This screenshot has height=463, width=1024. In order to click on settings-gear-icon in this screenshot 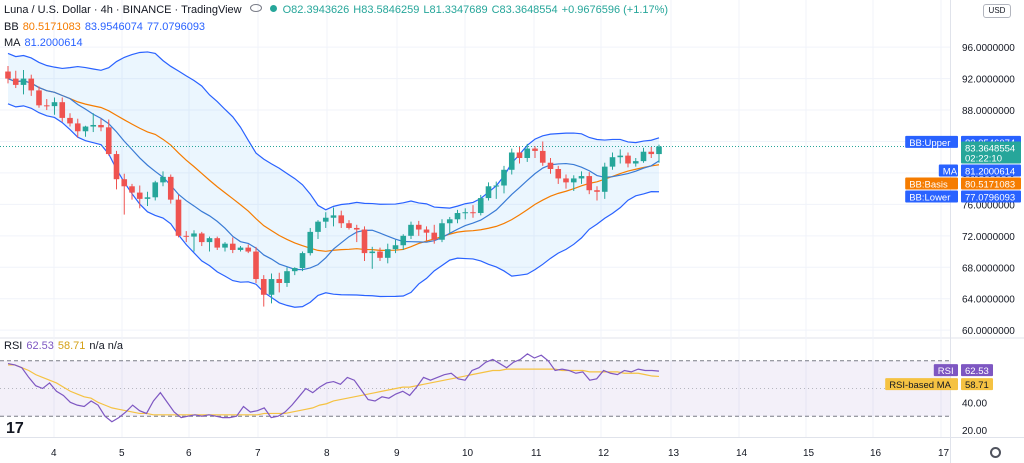, I will do `click(995, 452)`.